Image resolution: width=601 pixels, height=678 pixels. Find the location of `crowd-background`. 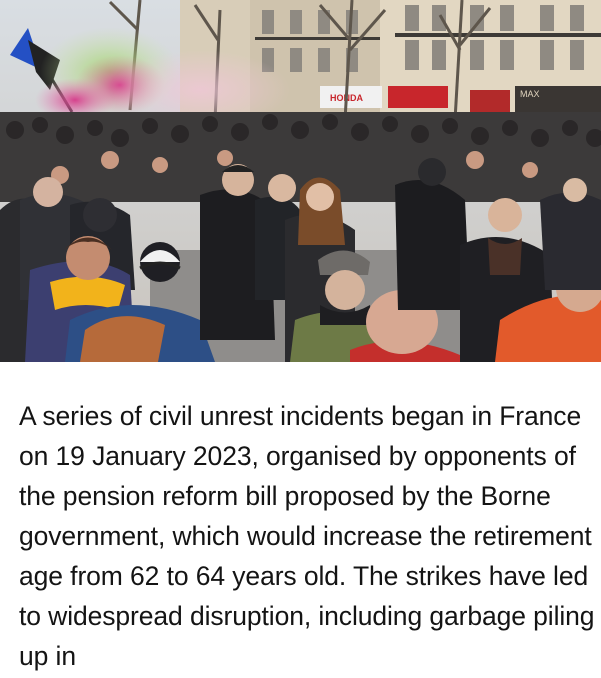

crowd-background is located at coordinates (300, 157).